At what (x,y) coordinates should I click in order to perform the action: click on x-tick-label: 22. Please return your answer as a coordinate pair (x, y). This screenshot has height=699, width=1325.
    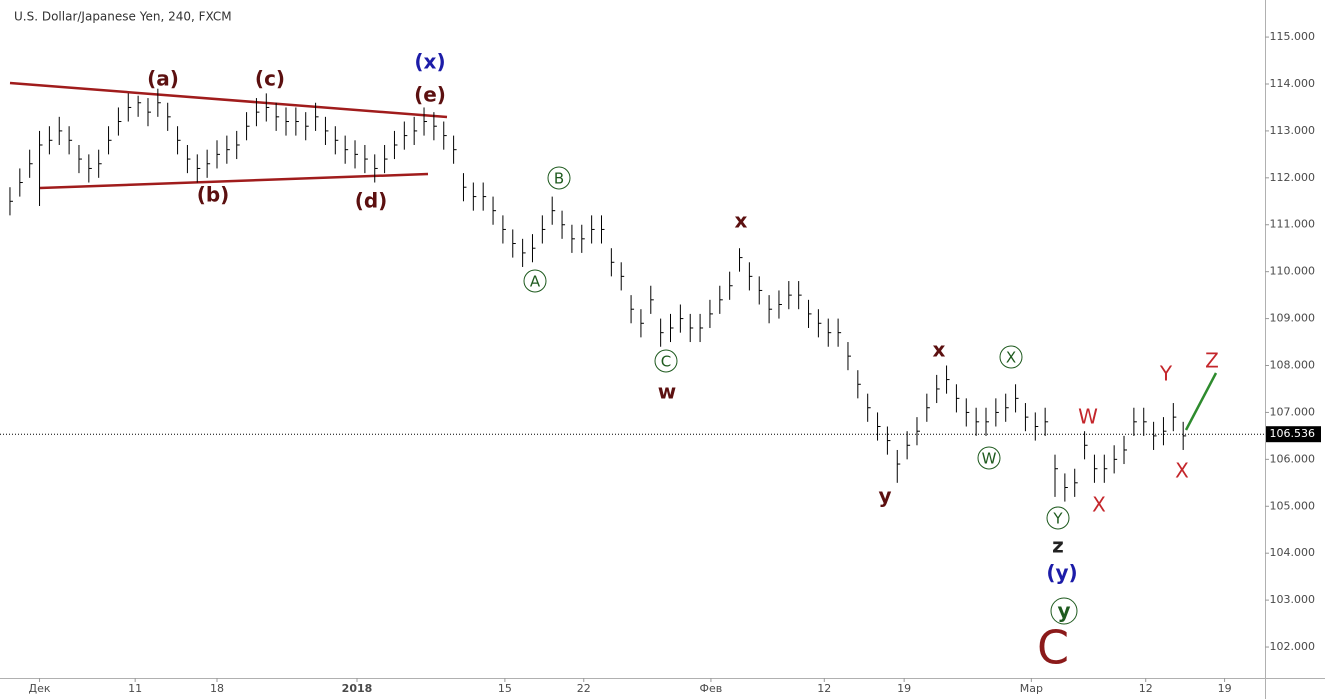
    Looking at the image, I should click on (584, 688).